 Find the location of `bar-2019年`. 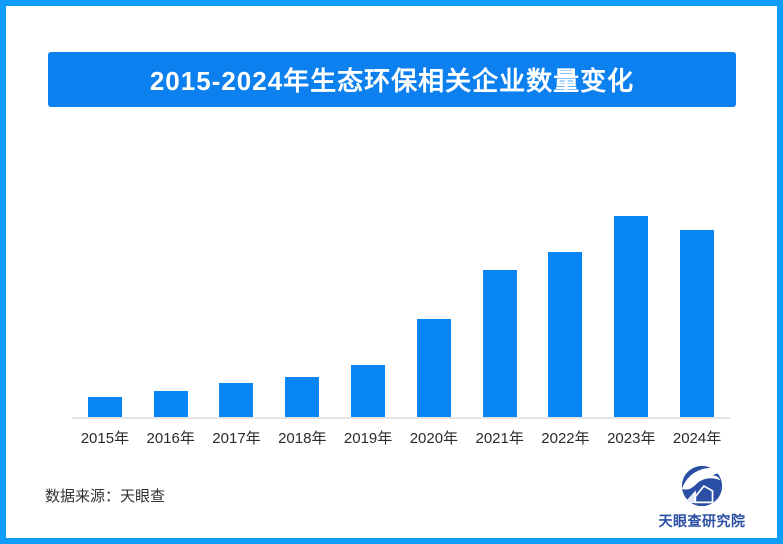

bar-2019年 is located at coordinates (368, 390).